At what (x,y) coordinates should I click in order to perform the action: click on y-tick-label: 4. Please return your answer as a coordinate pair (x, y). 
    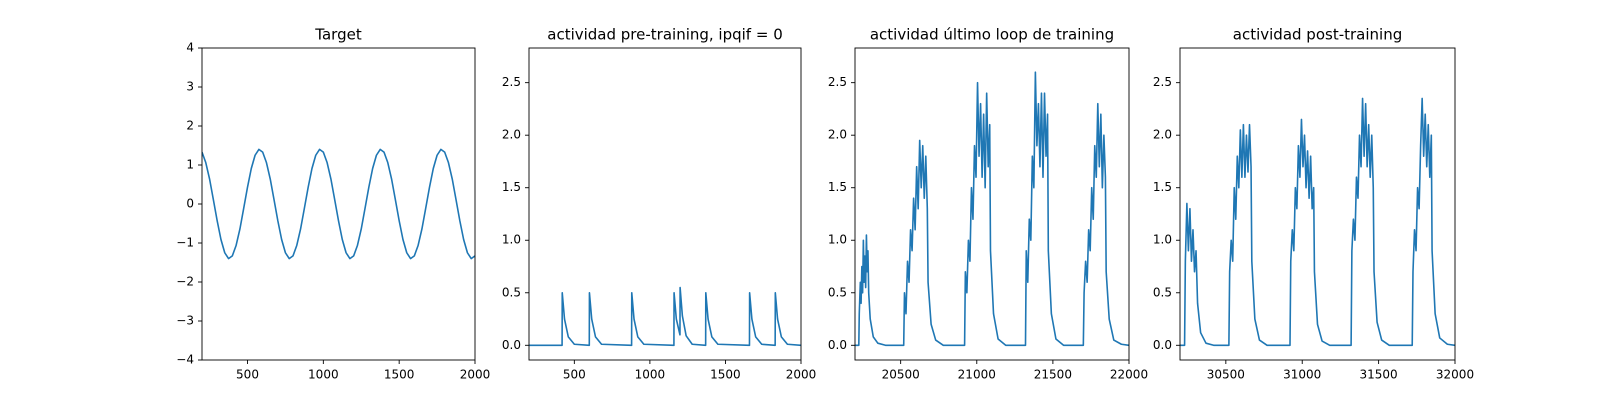
    Looking at the image, I should click on (190, 48).